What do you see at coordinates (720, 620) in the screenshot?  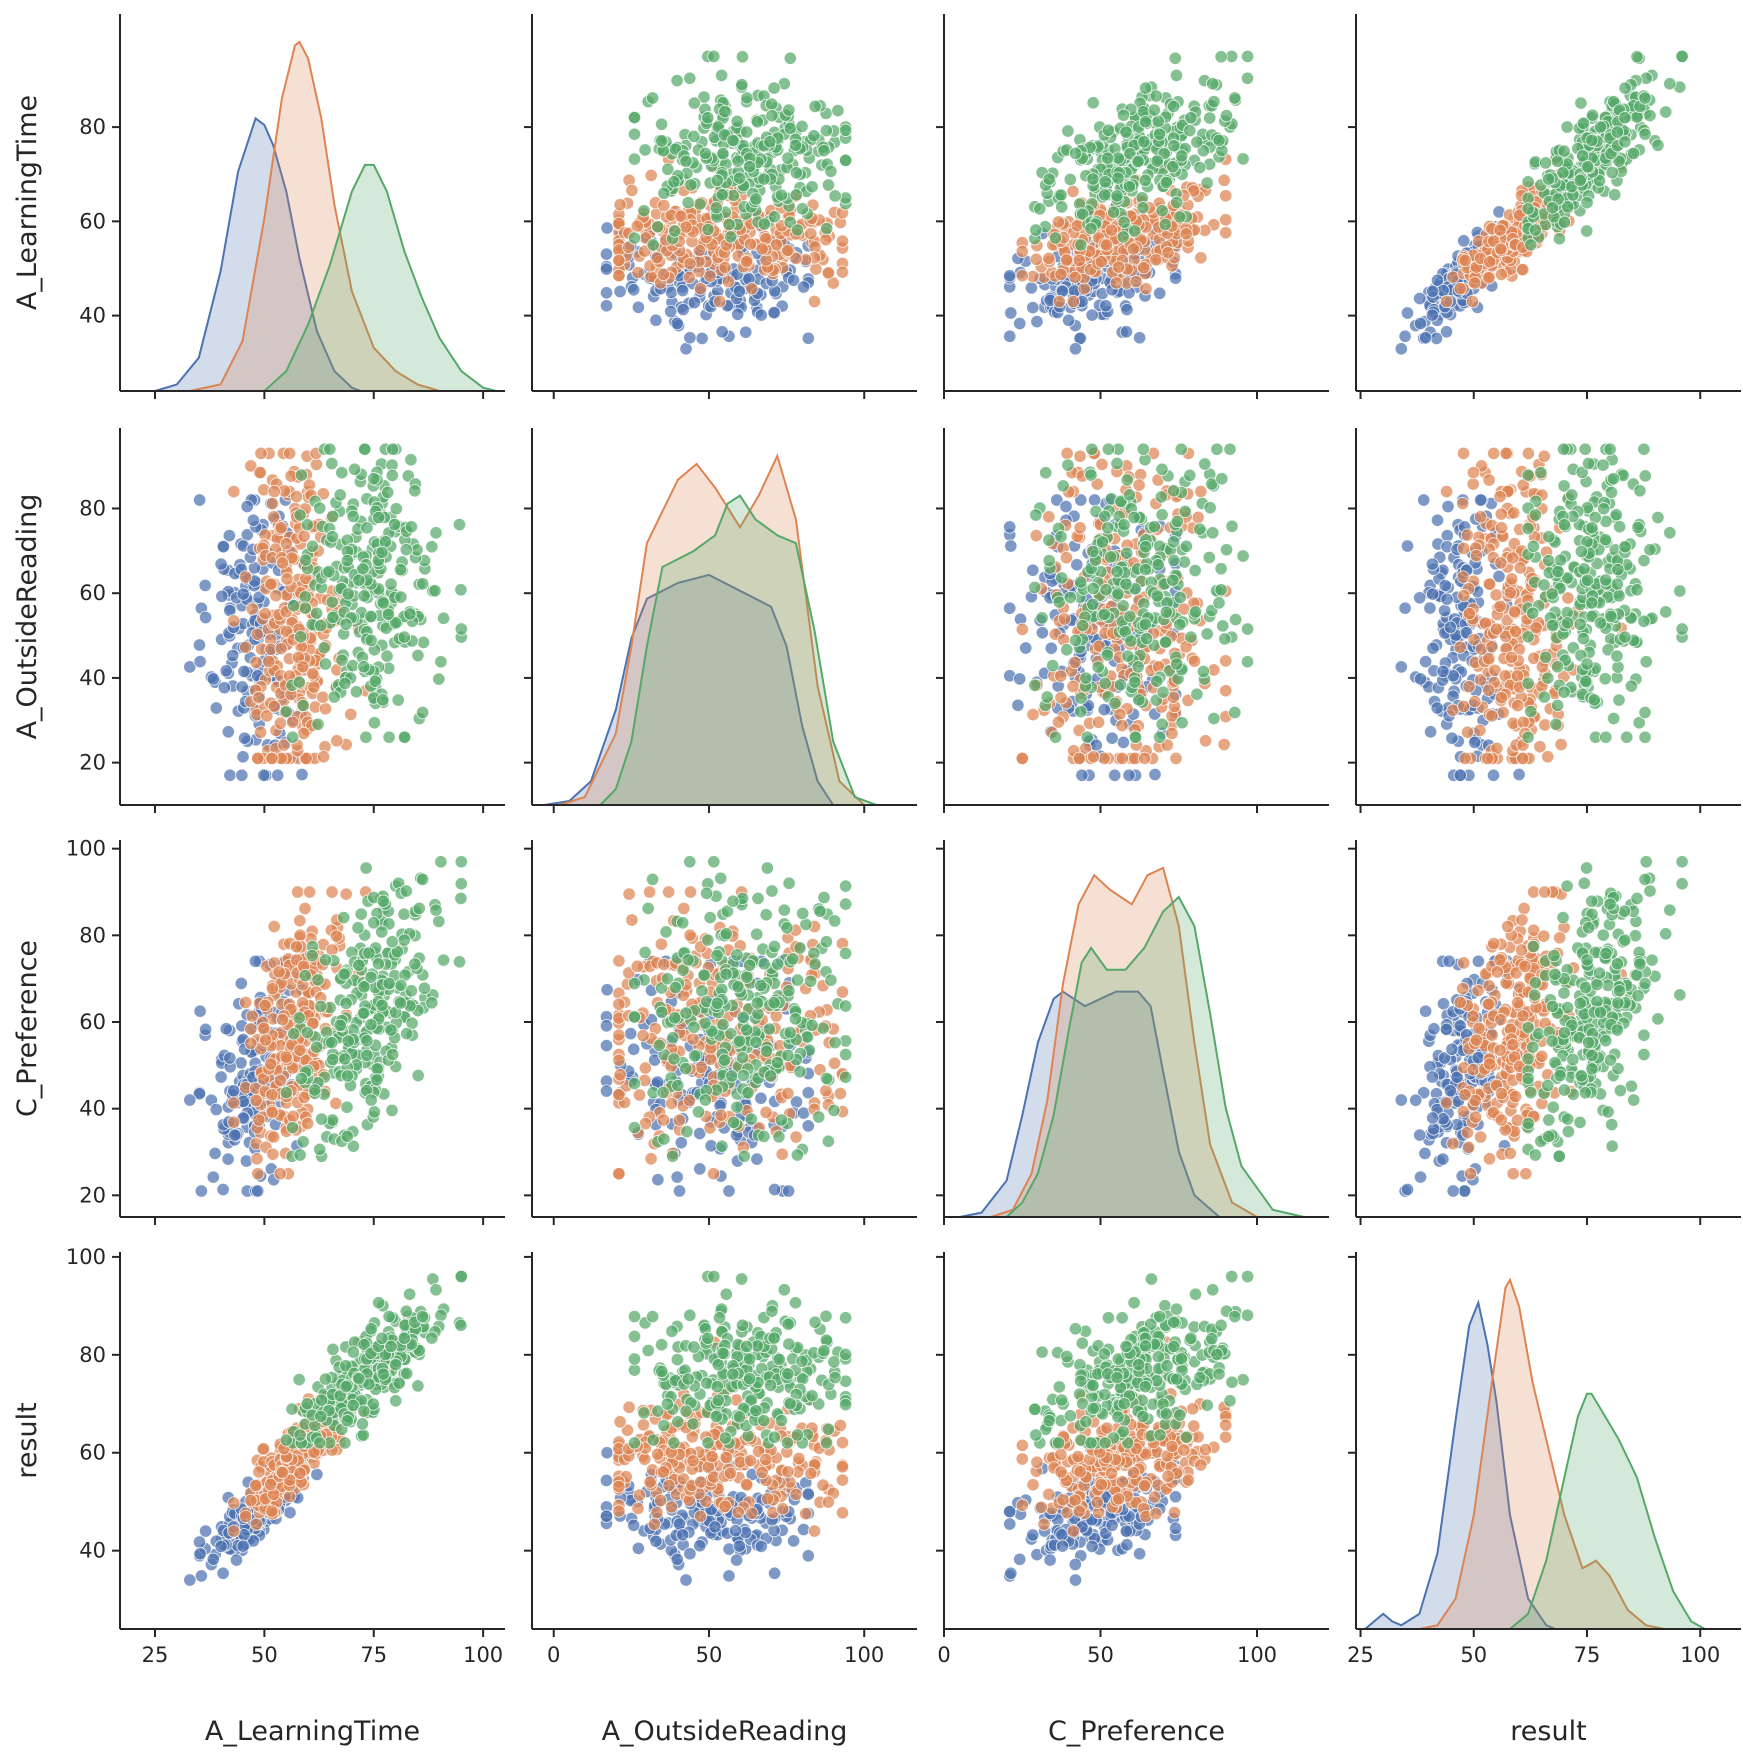 I see `panel-a-outsidereading-vs-a-outsidereading` at bounding box center [720, 620].